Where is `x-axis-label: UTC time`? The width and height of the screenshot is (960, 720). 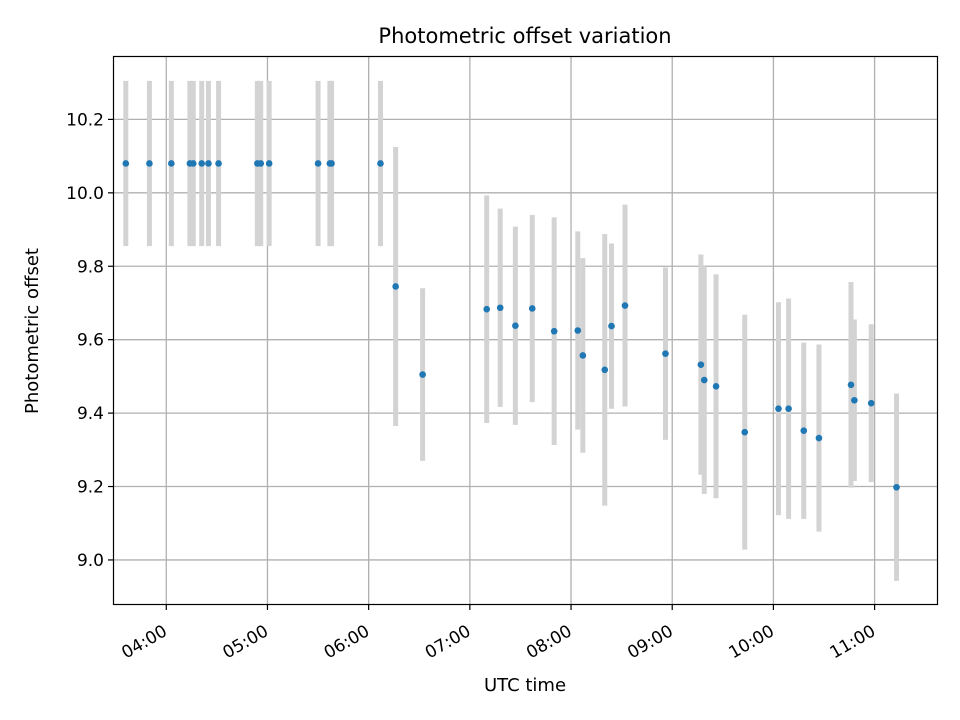
x-axis-label: UTC time is located at coordinates (525, 685).